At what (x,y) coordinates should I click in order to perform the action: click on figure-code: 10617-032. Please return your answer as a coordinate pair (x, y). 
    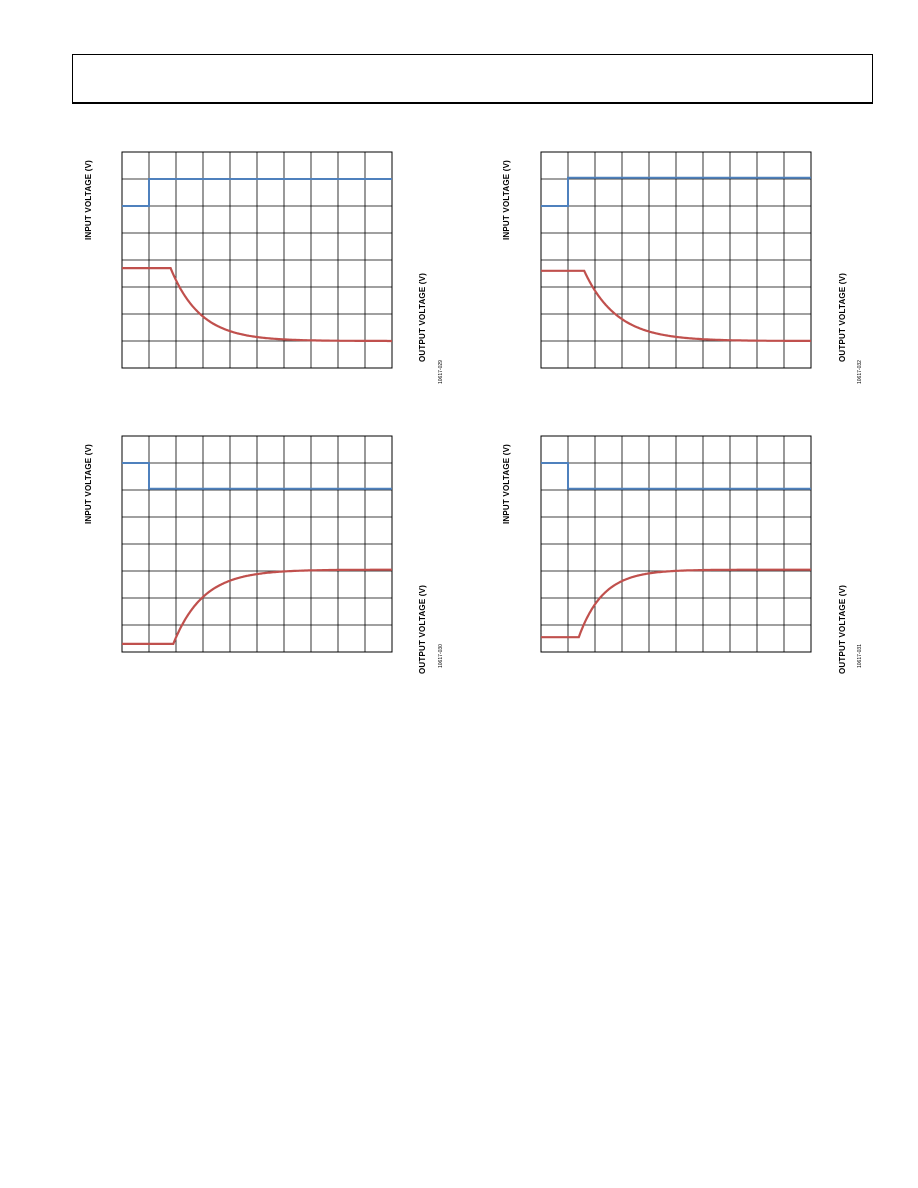
    Looking at the image, I should click on (860, 372).